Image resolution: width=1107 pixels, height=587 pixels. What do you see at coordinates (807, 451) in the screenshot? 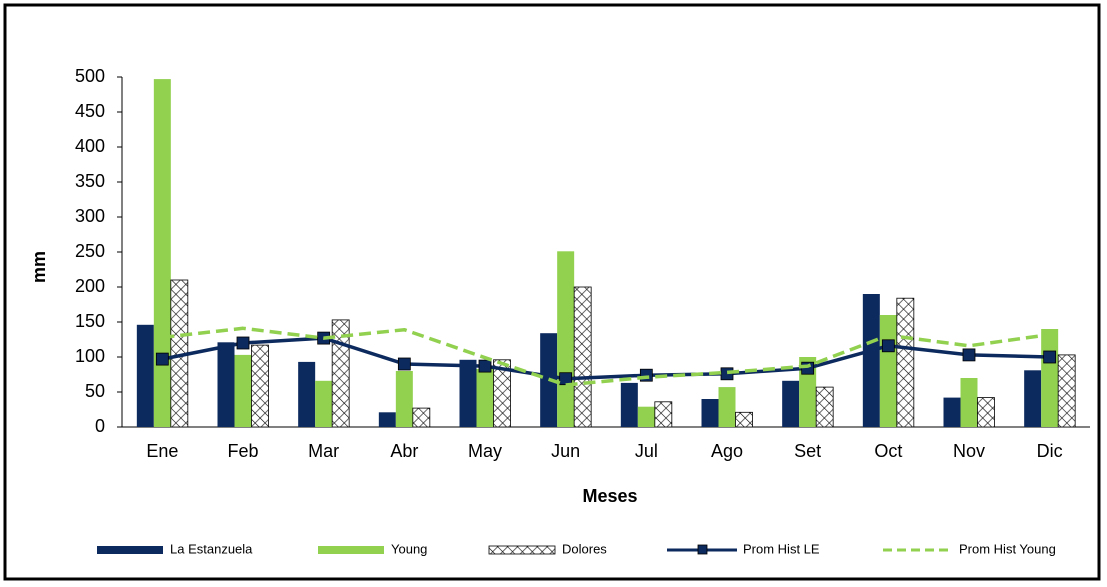
I see `x-tick-label: Set` at bounding box center [807, 451].